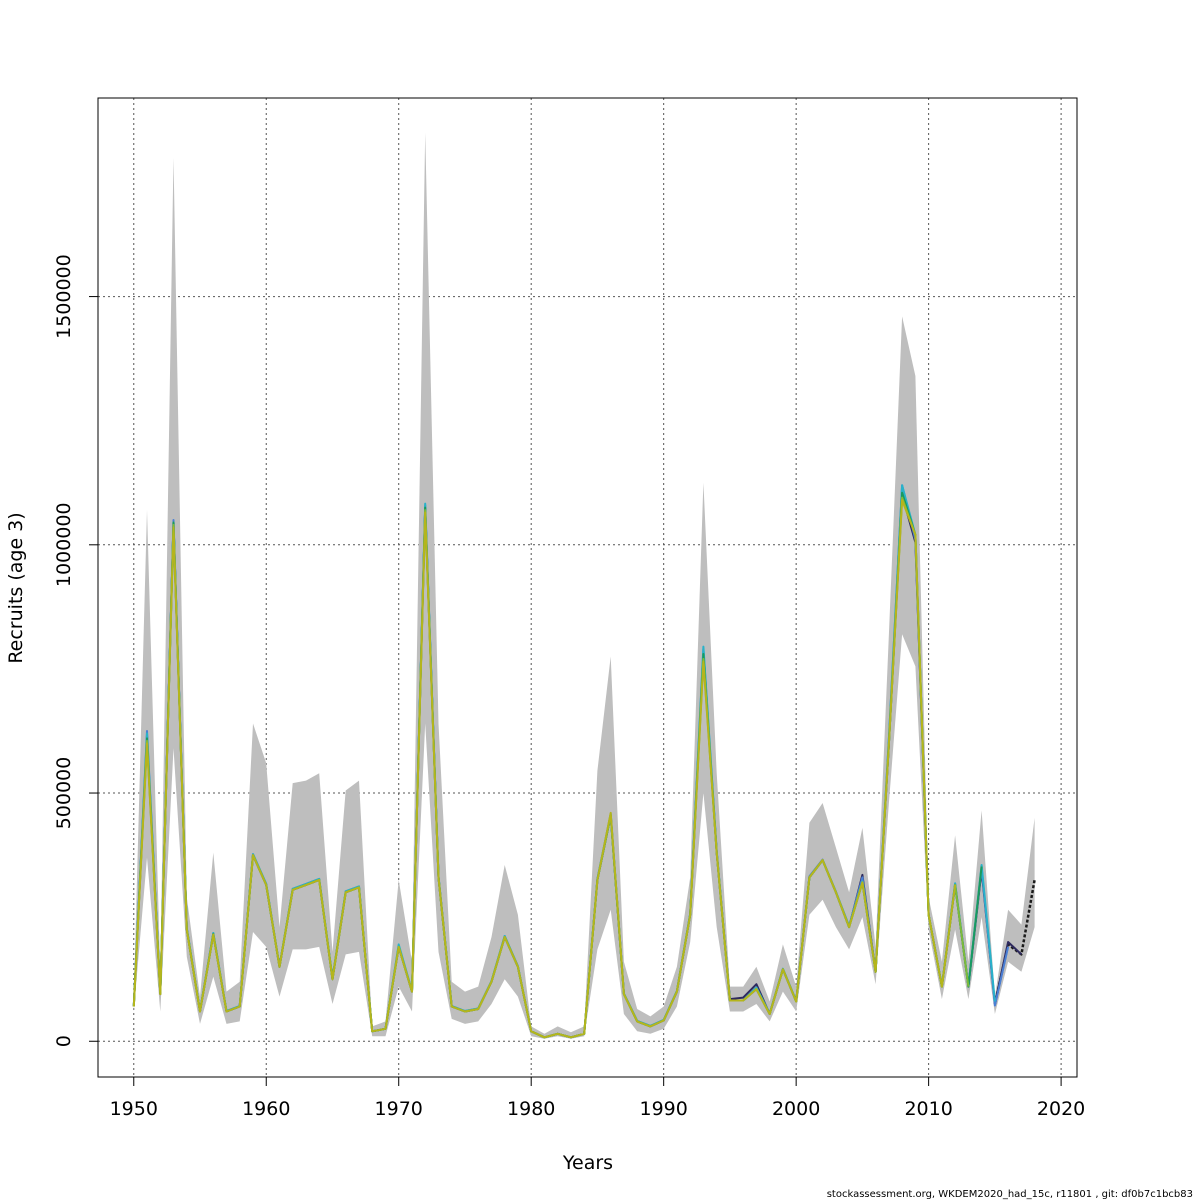 The image size is (1200, 1200). What do you see at coordinates (587, 1163) in the screenshot?
I see `x-axis-title: Years` at bounding box center [587, 1163].